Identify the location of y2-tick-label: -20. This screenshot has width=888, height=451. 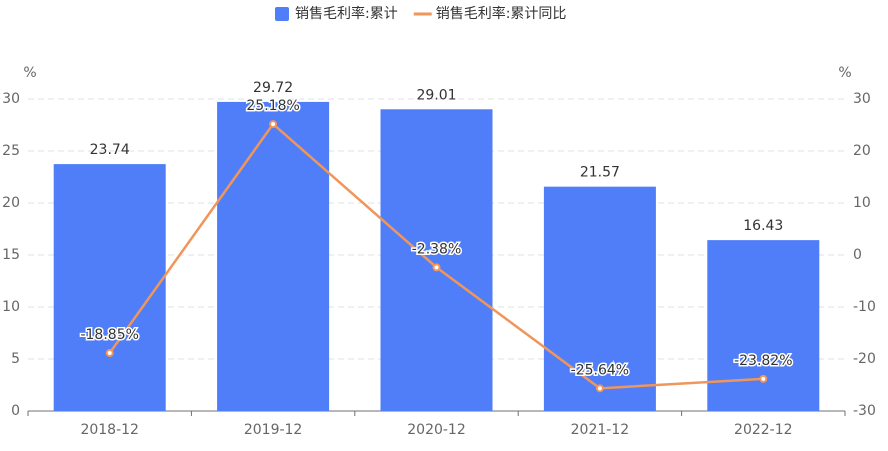
(864, 359).